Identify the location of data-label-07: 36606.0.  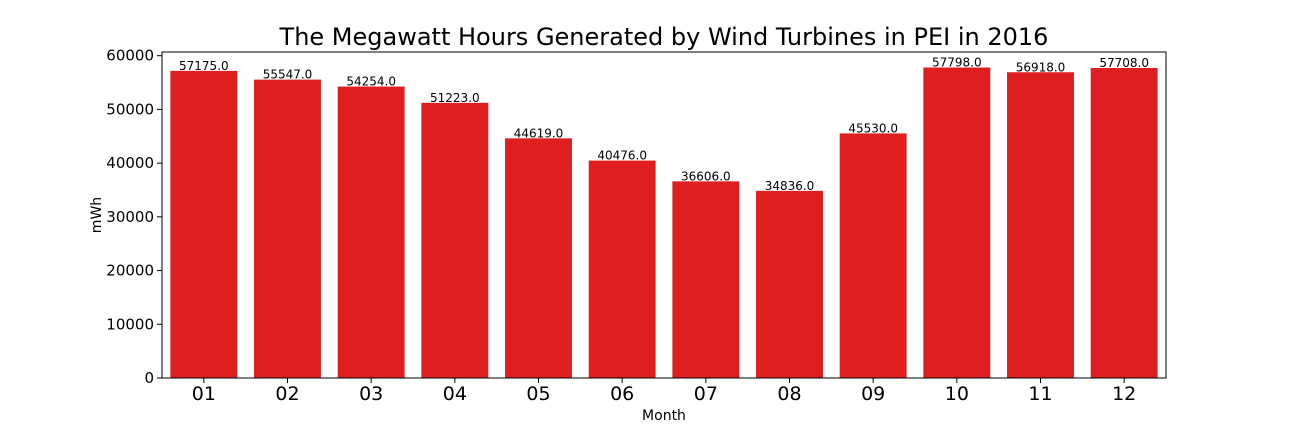
(706, 176).